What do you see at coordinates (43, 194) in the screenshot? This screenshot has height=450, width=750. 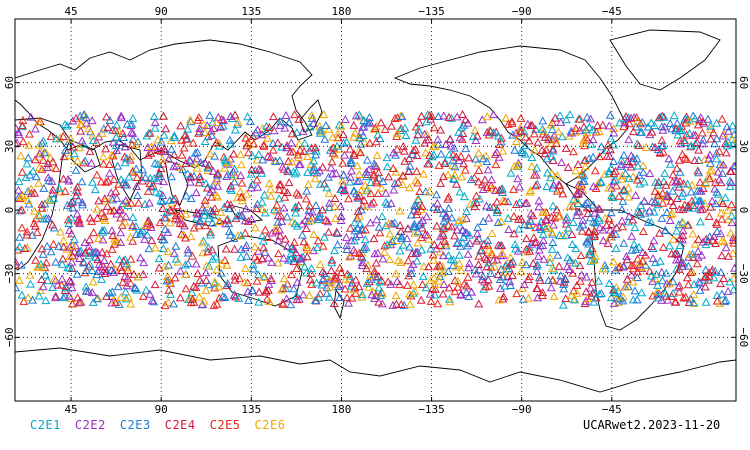 I see `coastline-path` at bounding box center [43, 194].